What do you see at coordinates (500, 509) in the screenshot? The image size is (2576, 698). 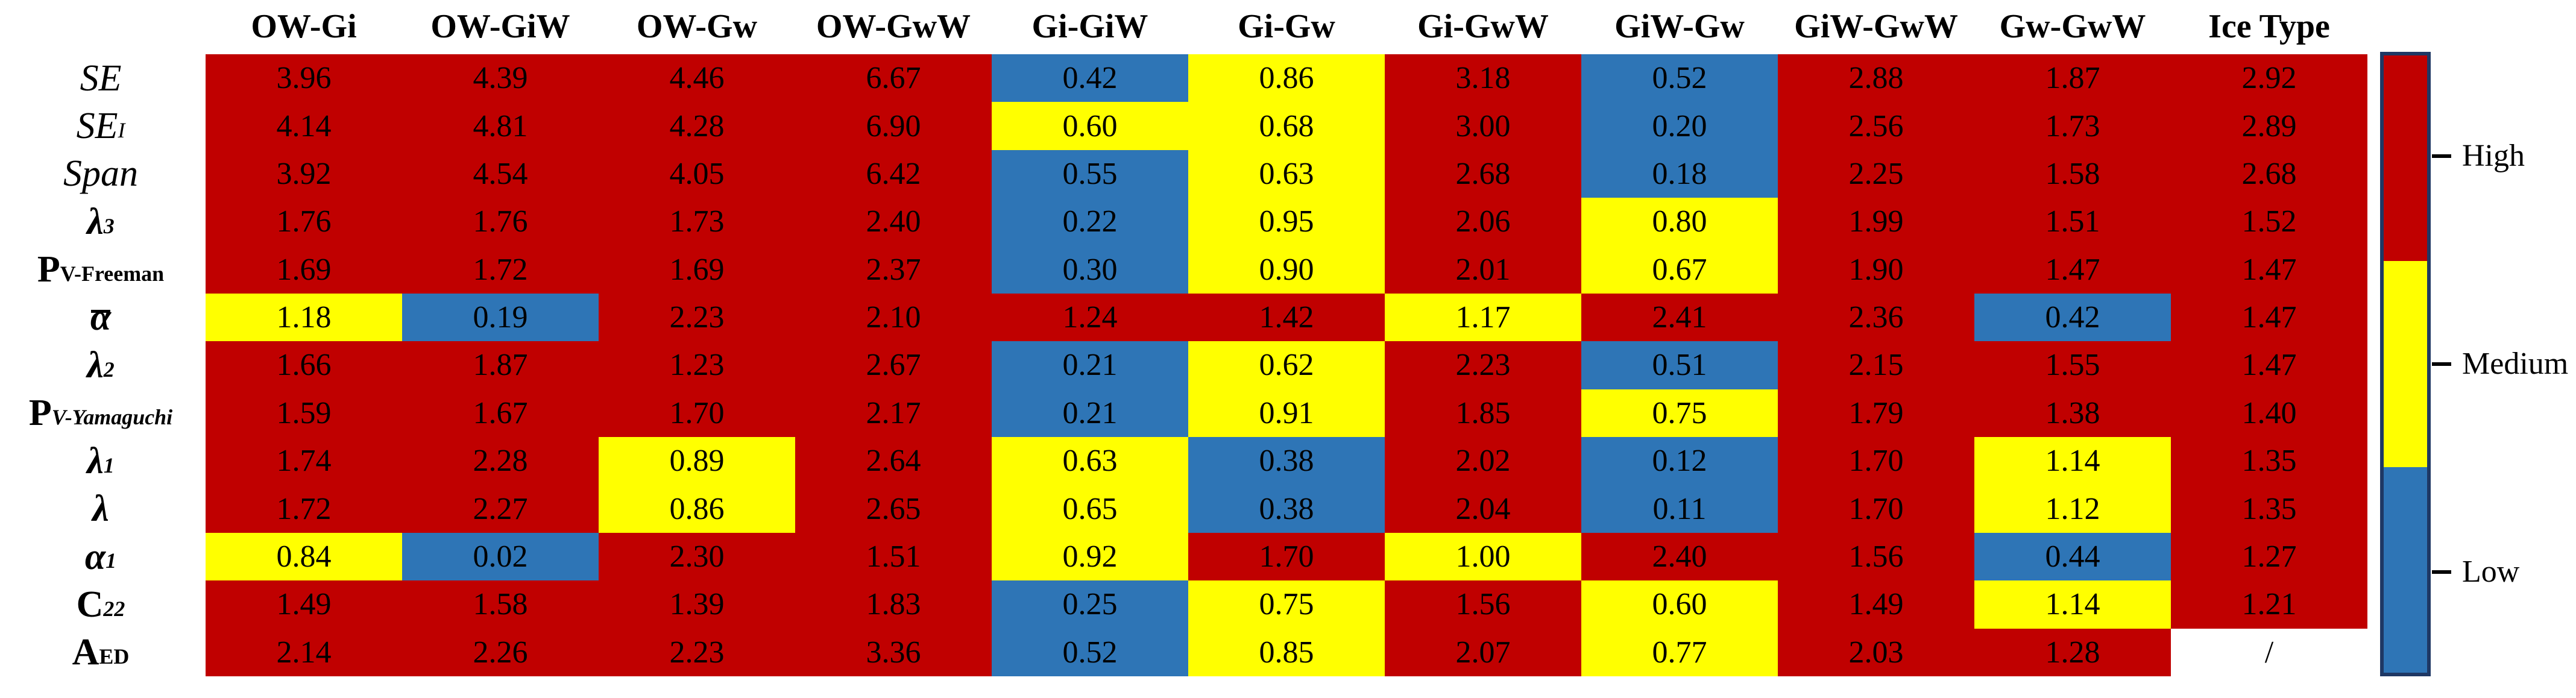 I see `heatmap-cell: 2.27` at bounding box center [500, 509].